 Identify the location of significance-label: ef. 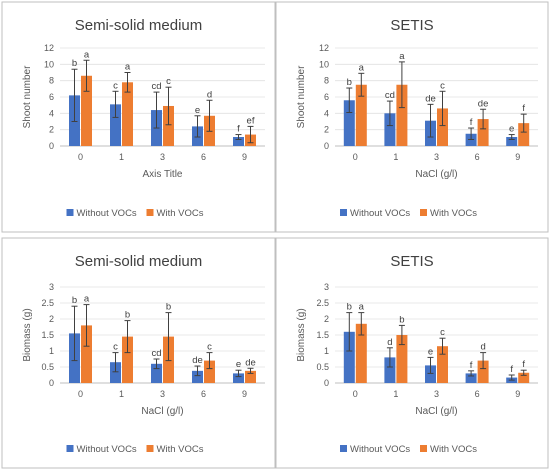
(251, 120).